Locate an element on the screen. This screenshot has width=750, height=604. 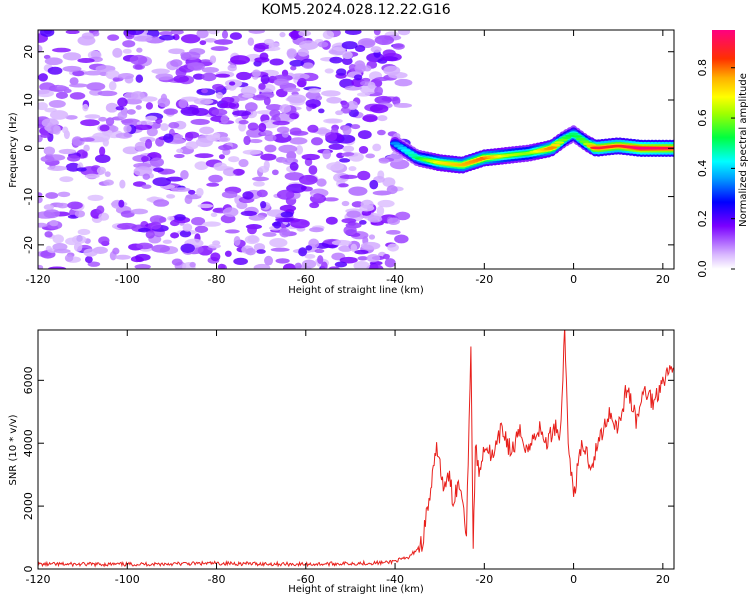
colorbar-tick-label: 0.8 is located at coordinates (702, 68).